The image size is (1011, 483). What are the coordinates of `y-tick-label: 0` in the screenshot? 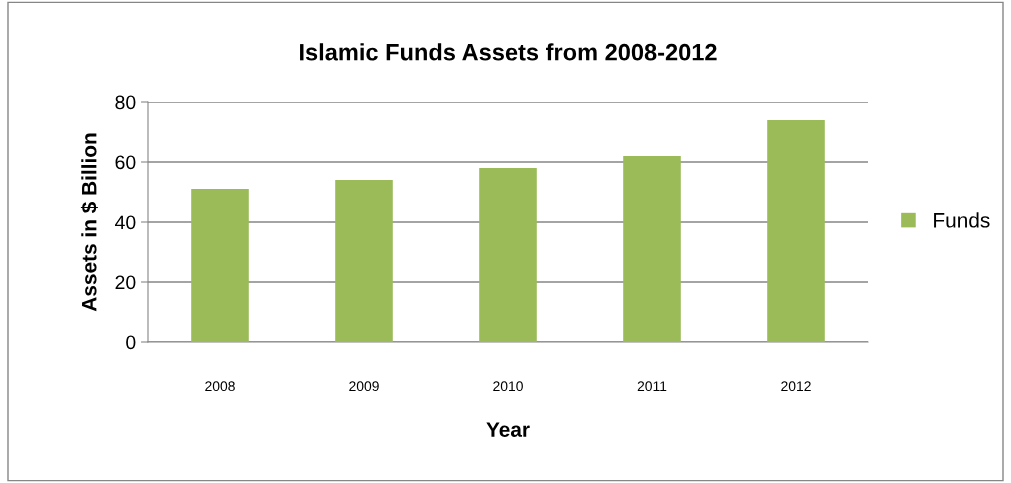 It's located at (131, 342).